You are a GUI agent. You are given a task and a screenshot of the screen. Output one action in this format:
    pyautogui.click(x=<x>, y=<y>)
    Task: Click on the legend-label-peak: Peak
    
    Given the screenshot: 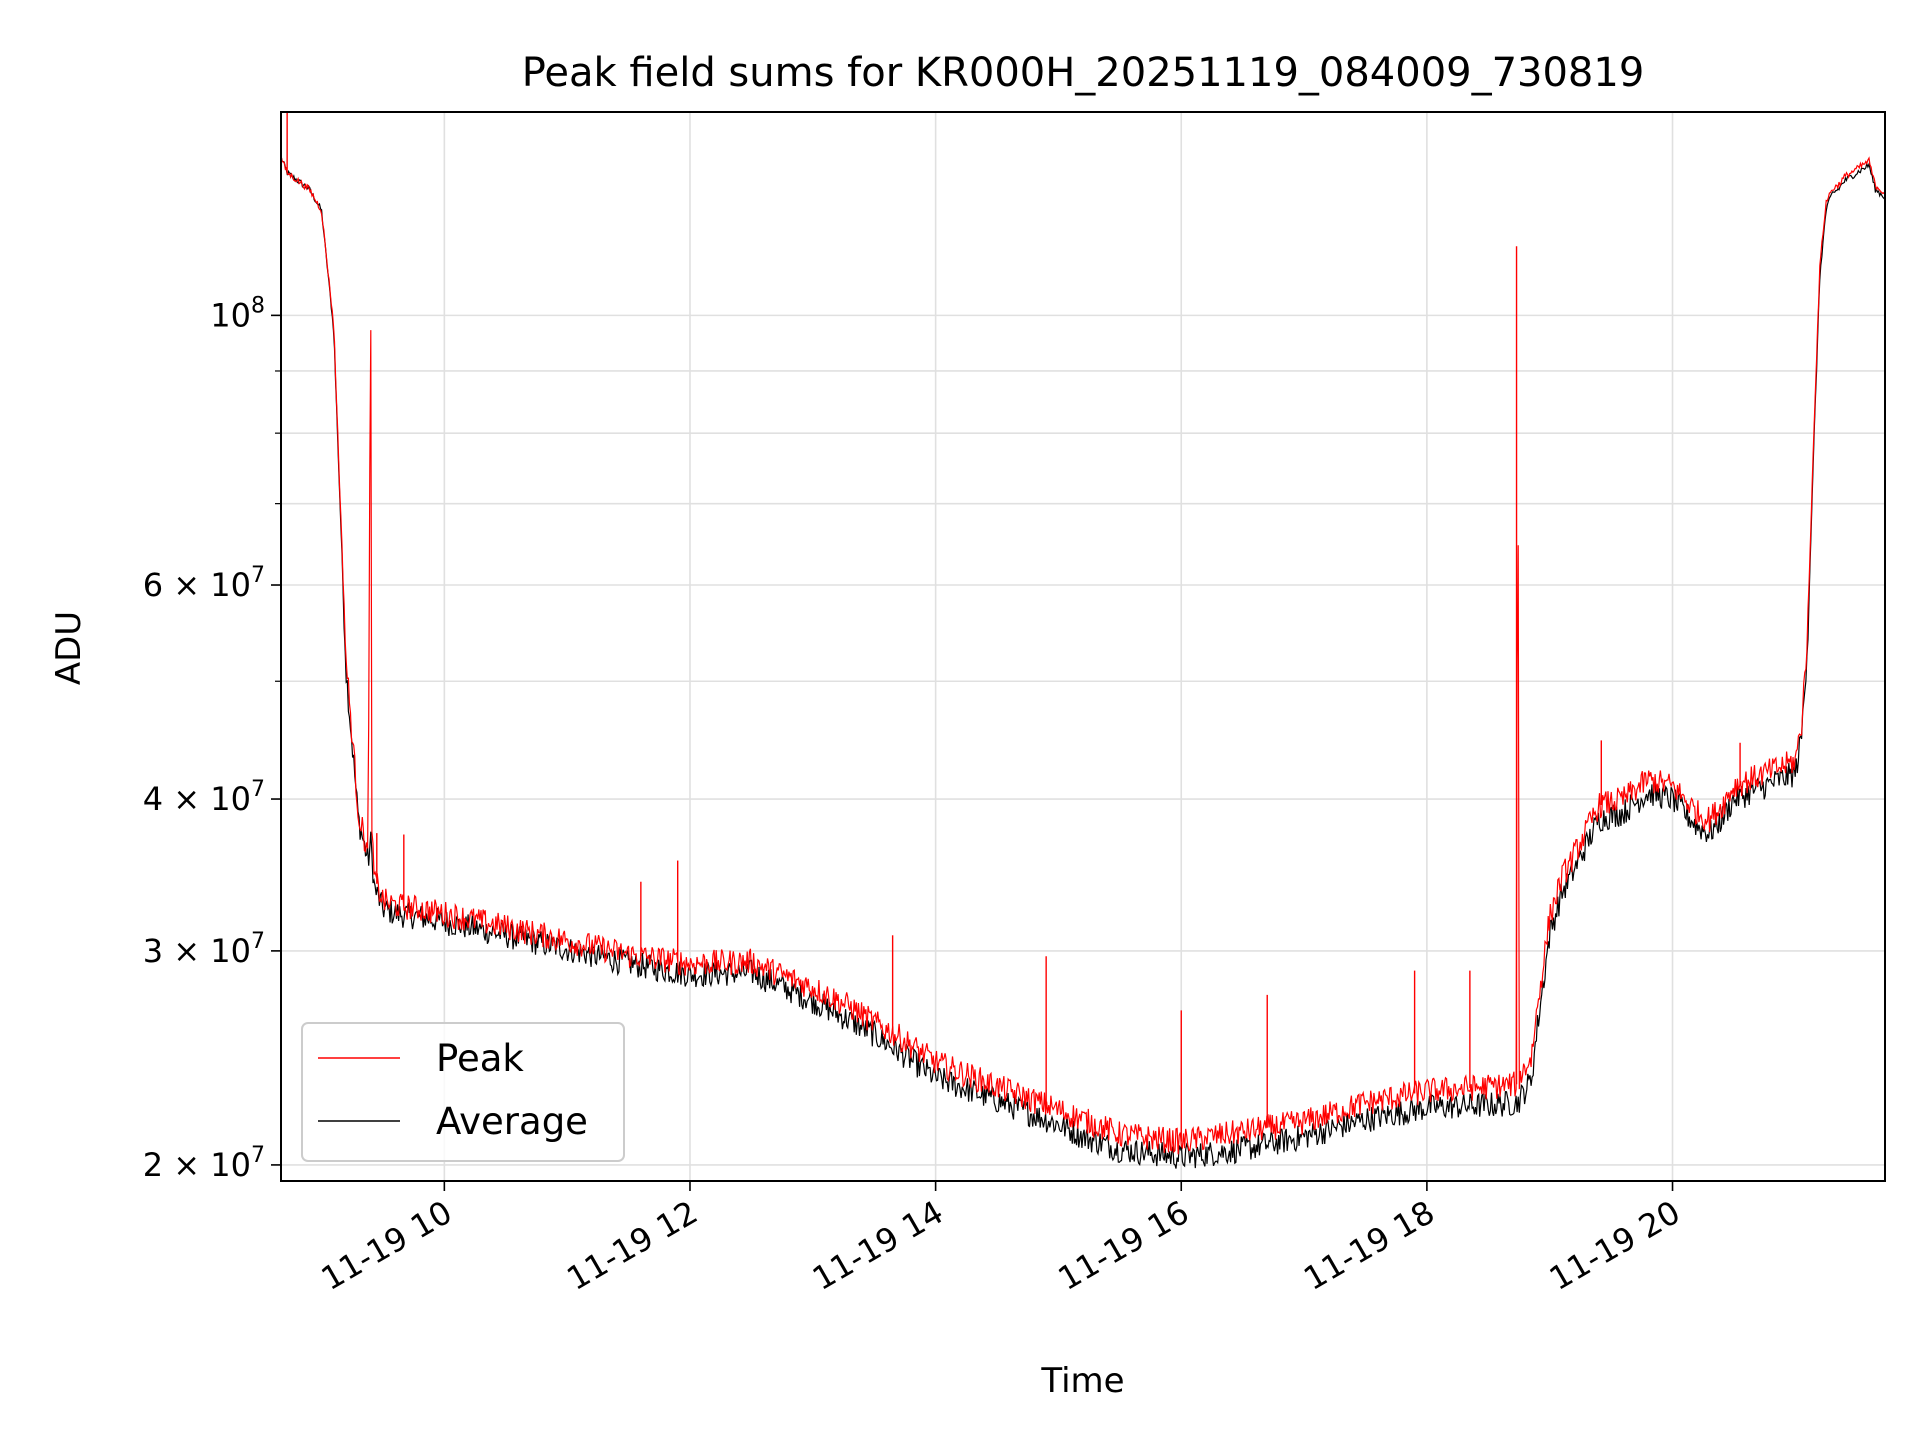 What is the action you would take?
    pyautogui.click(x=480, y=1058)
    